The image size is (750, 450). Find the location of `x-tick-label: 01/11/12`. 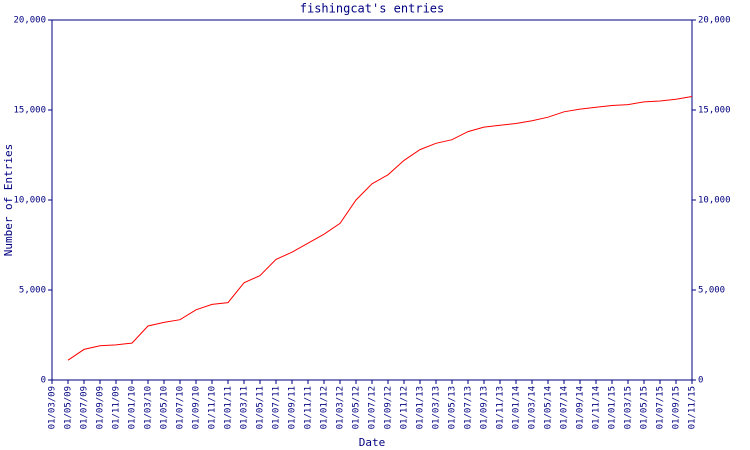

x-tick-label: 01/11/12 is located at coordinates (405, 407).